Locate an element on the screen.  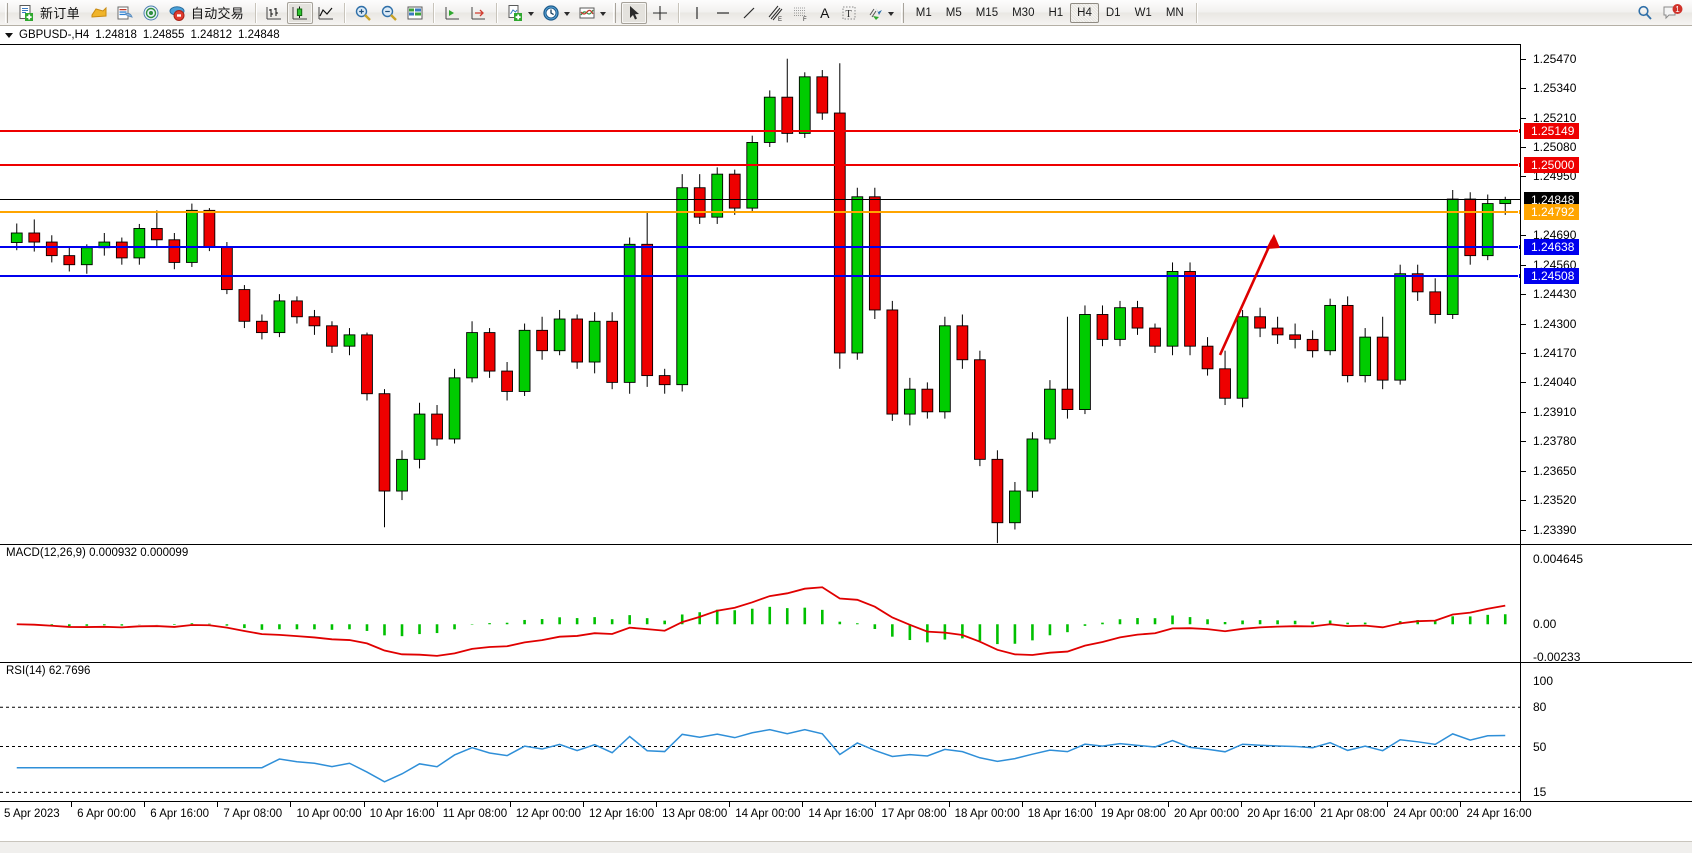
zoom-out-button is located at coordinates (389, 13).